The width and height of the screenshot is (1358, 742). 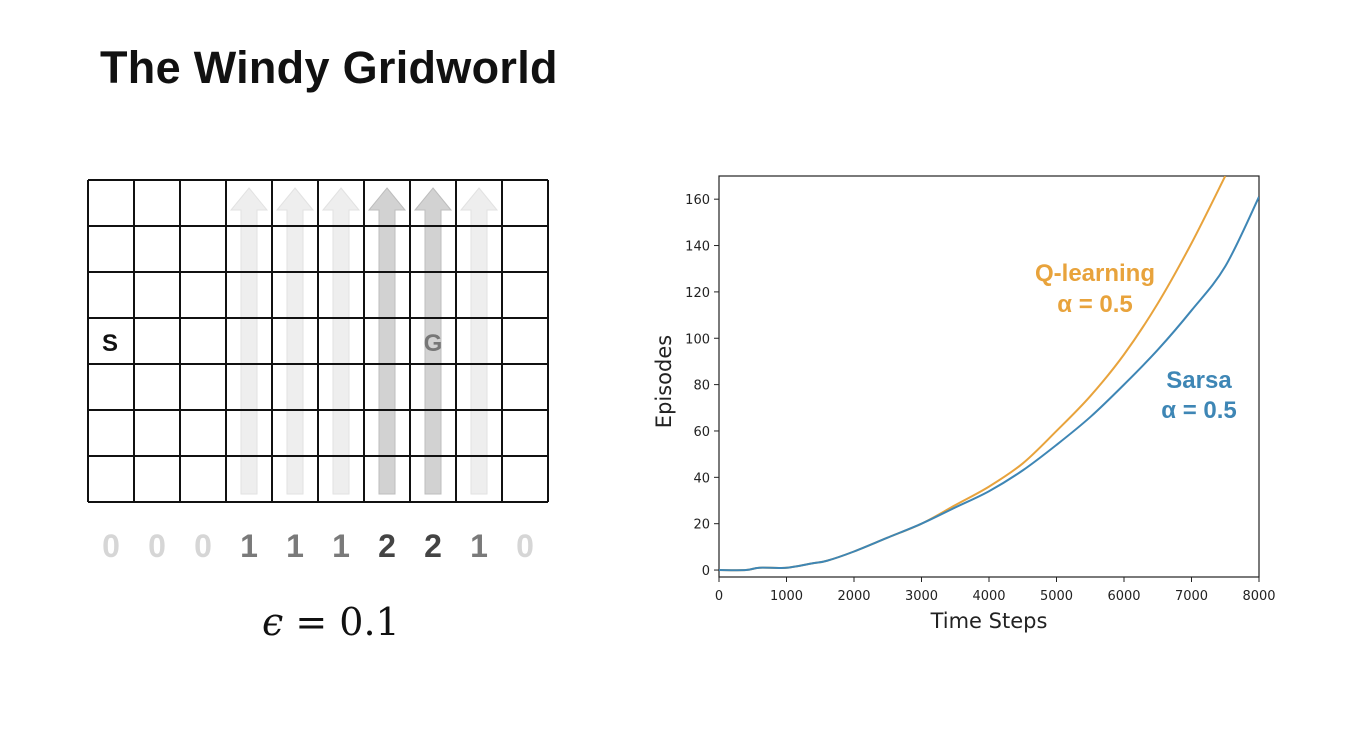 What do you see at coordinates (433, 343) in the screenshot?
I see `goal-cell-label: G` at bounding box center [433, 343].